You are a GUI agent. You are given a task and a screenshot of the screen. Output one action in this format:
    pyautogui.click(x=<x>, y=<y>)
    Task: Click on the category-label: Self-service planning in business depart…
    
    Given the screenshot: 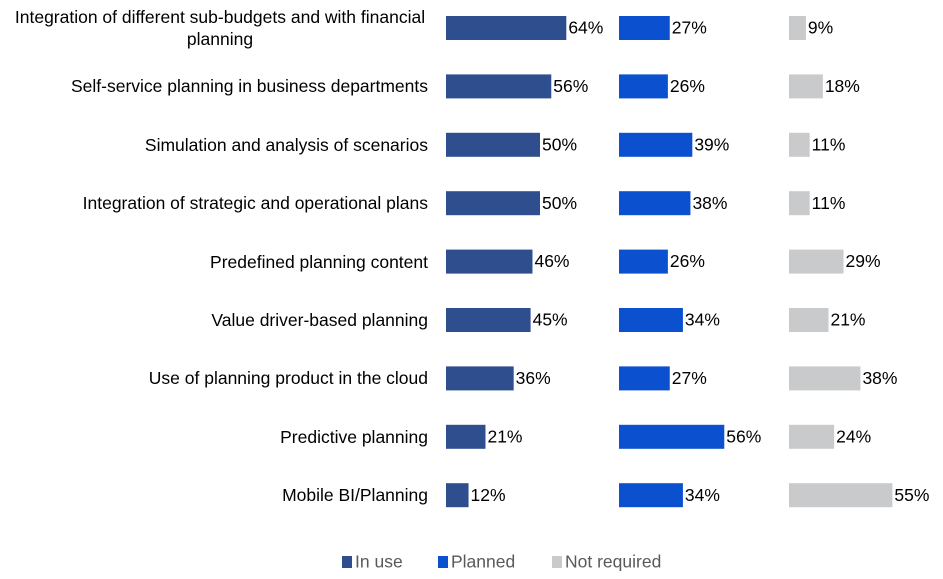 What is the action you would take?
    pyautogui.click(x=249, y=86)
    